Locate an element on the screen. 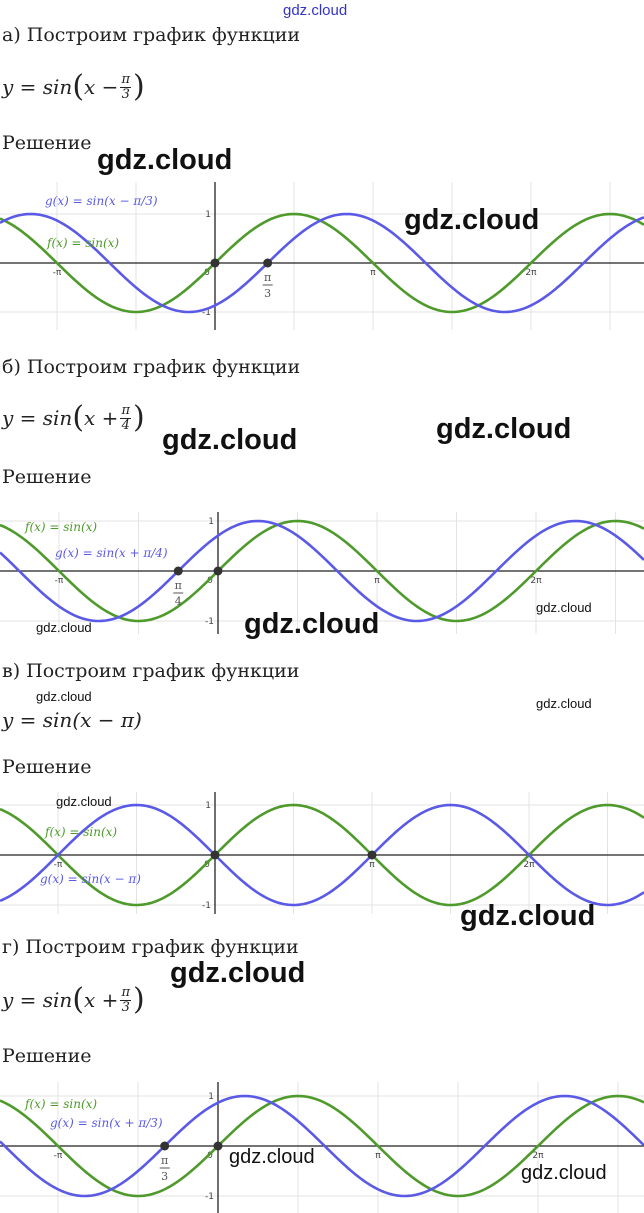 This screenshot has width=644, height=1213. chart-g: -π 0 π 2π 1 -1 π 3 is located at coordinates (322, 1147).